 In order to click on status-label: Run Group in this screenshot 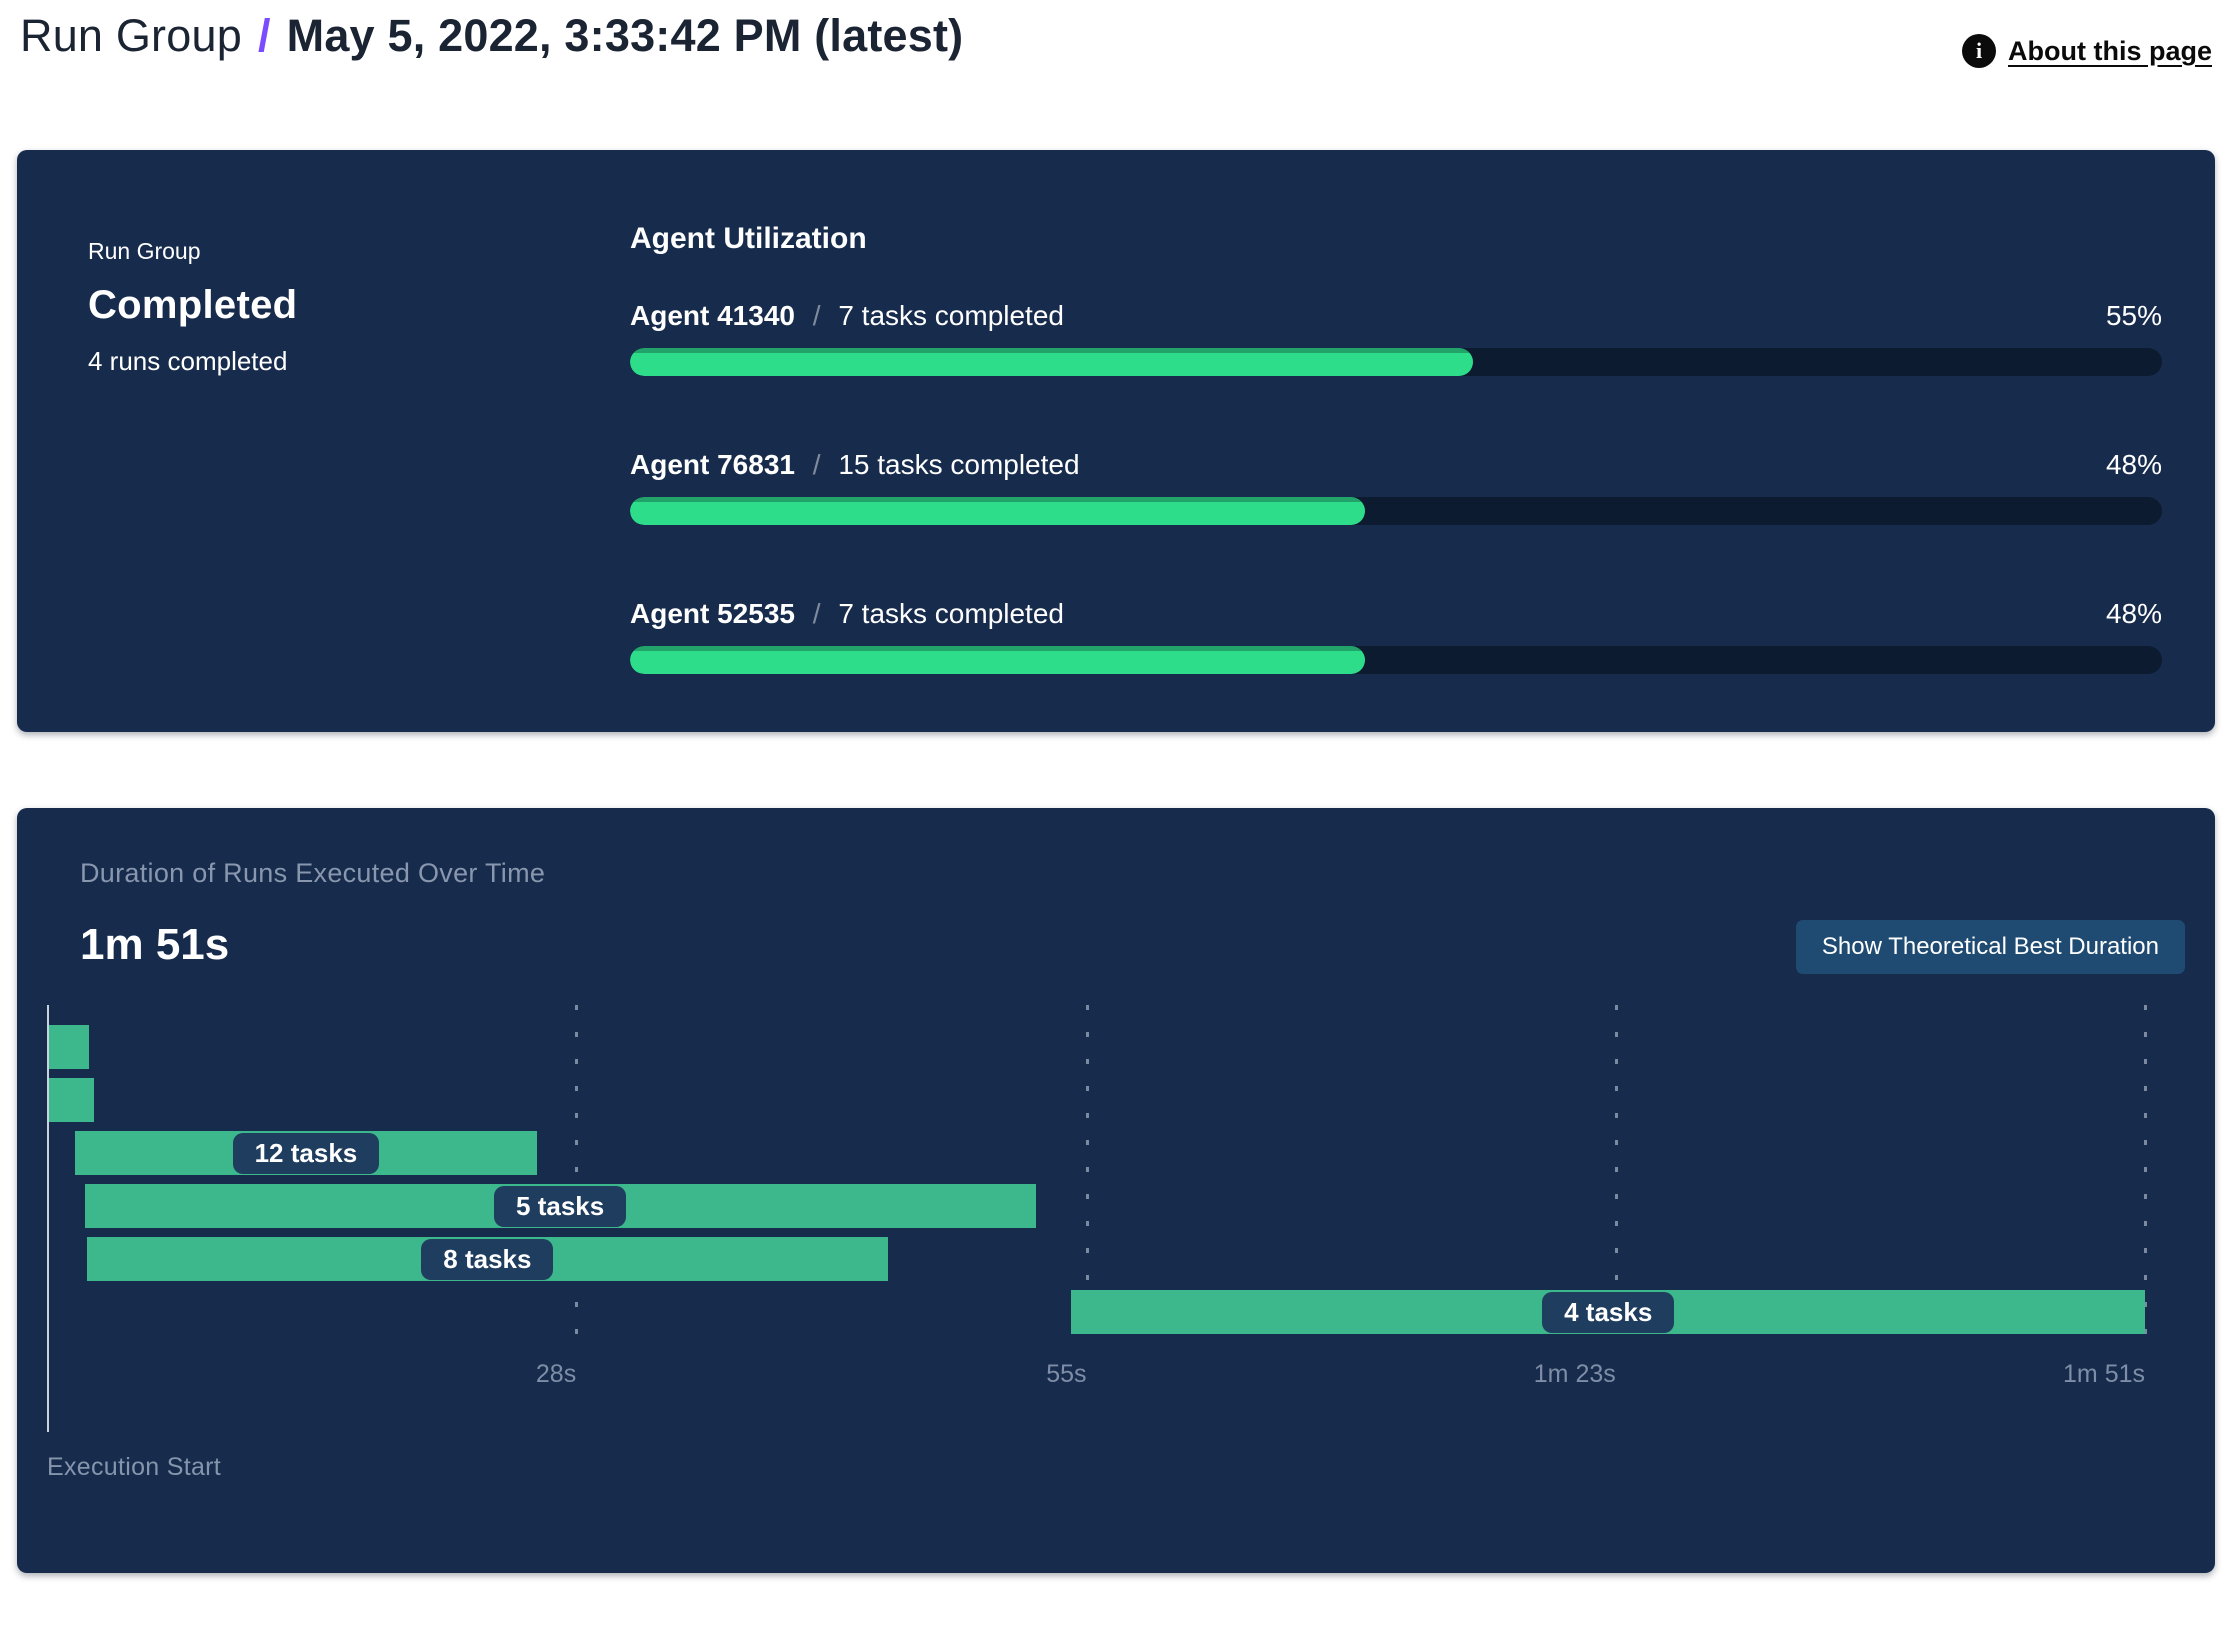, I will do `click(144, 251)`.